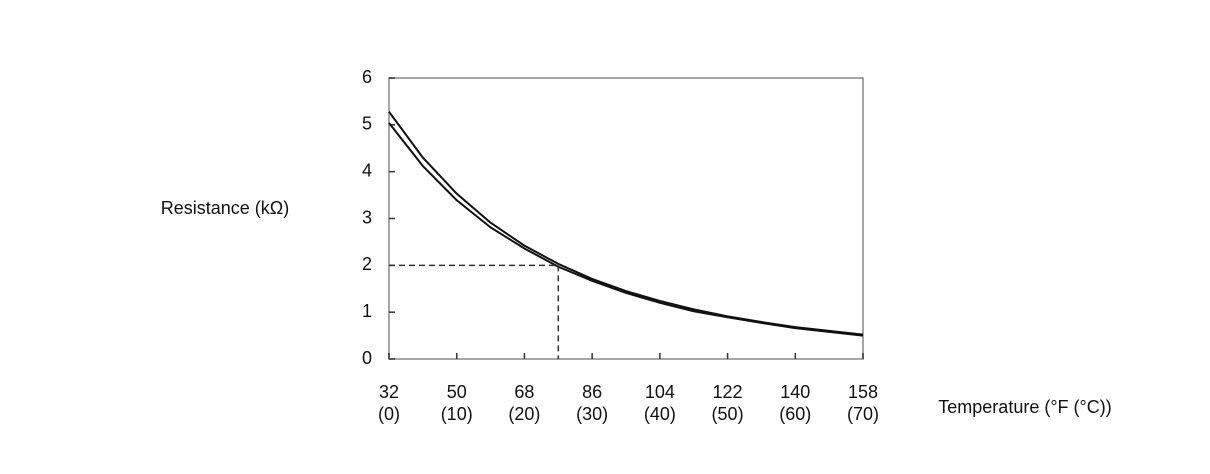  What do you see at coordinates (659, 403) in the screenshot?
I see `x-tick-label: 104 (40)` at bounding box center [659, 403].